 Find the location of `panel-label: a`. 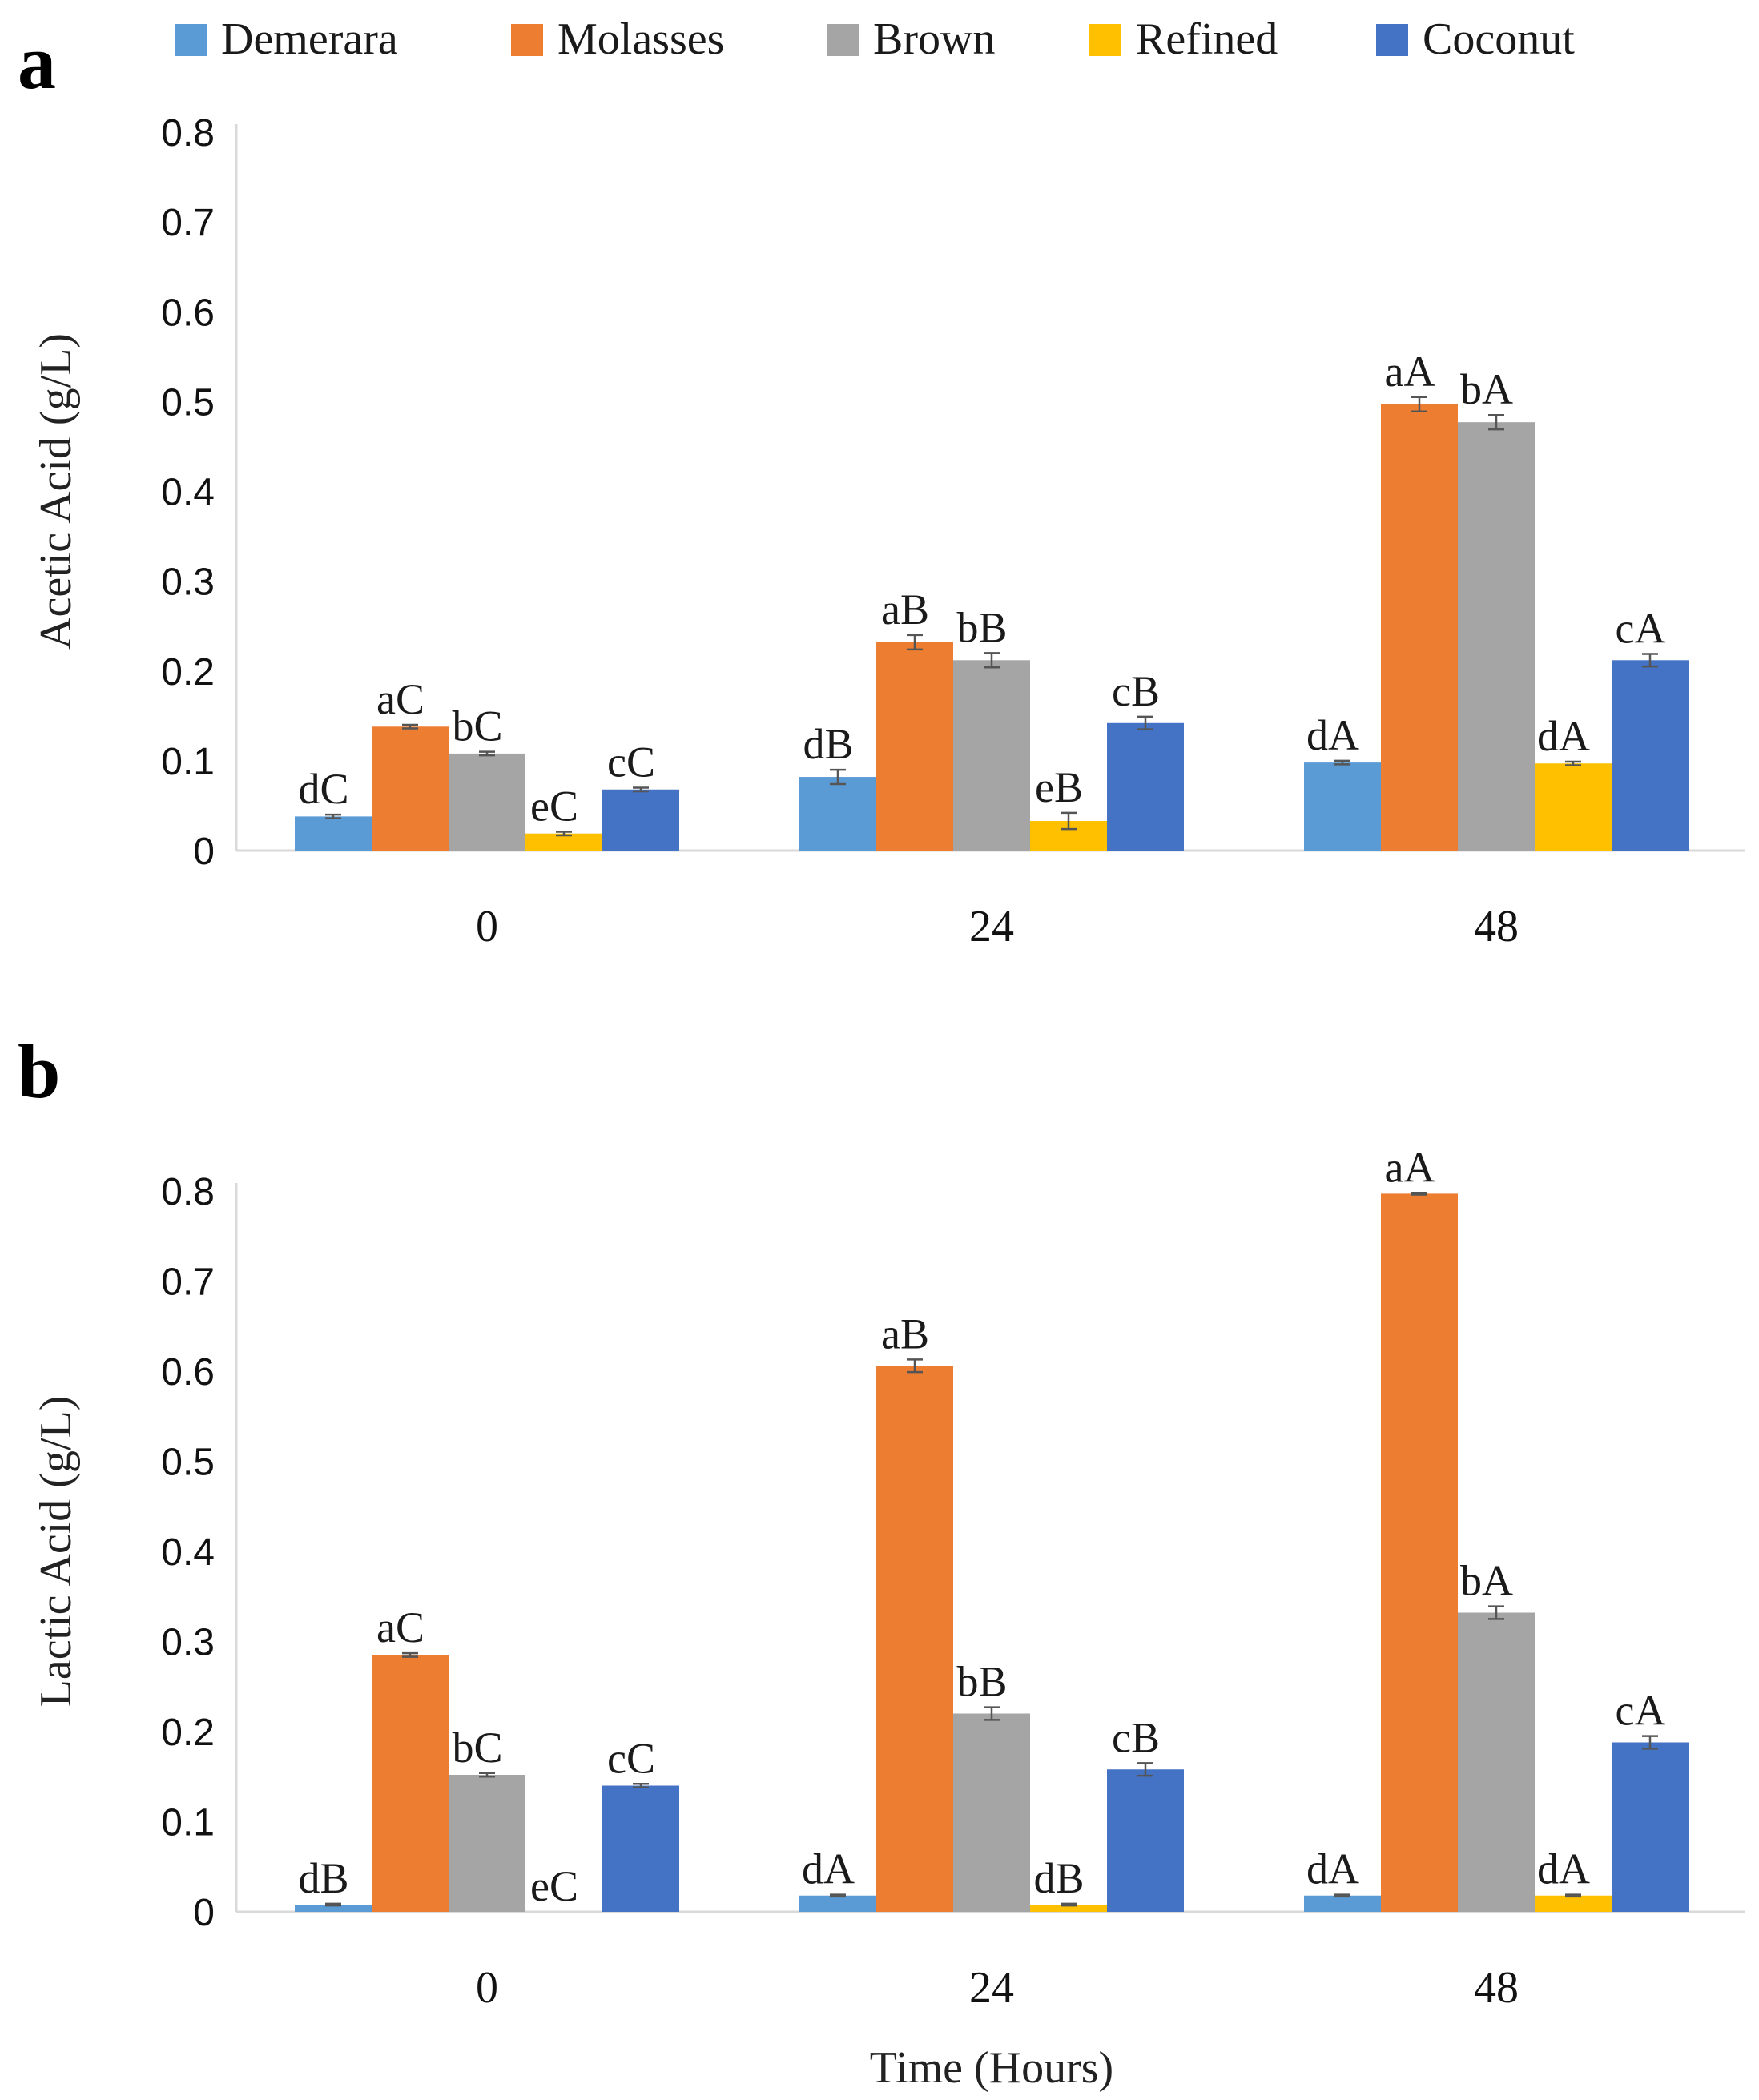

panel-label: a is located at coordinates (37, 62).